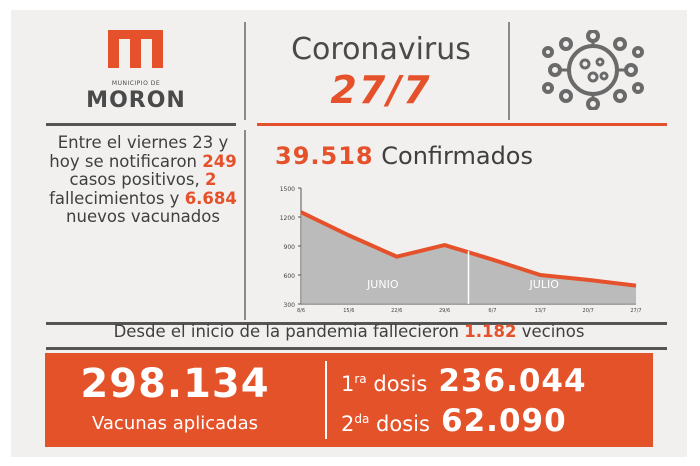 The width and height of the screenshot is (700, 466). Describe the element at coordinates (245, 225) in the screenshot. I see `divider-vertical-middle` at that location.